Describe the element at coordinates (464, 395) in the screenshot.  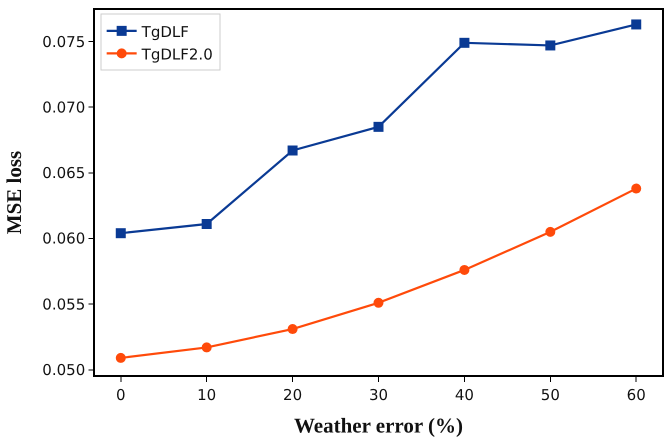
I see `x-tick-label: 40` at that location.